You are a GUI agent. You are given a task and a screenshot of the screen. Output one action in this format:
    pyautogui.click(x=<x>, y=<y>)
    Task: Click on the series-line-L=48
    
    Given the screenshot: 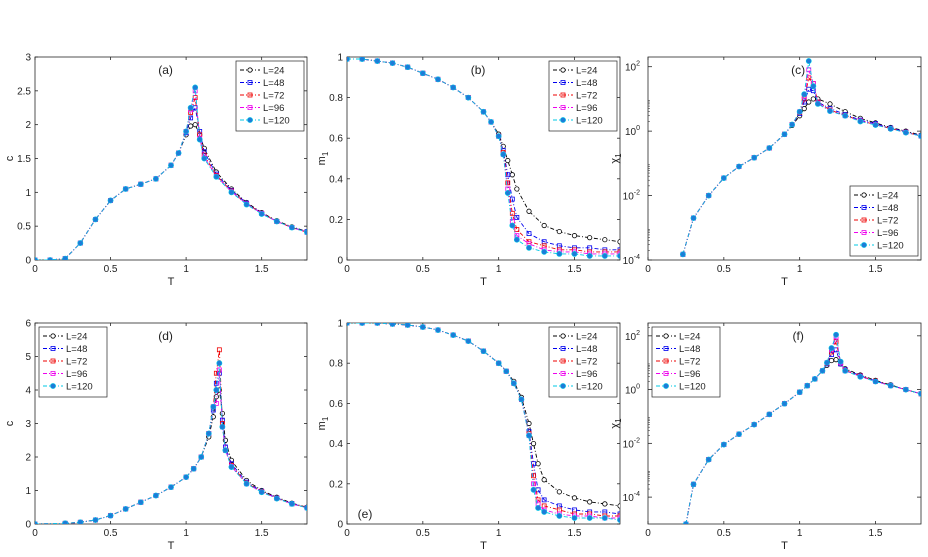 What is the action you would take?
    pyautogui.click(x=801, y=171)
    